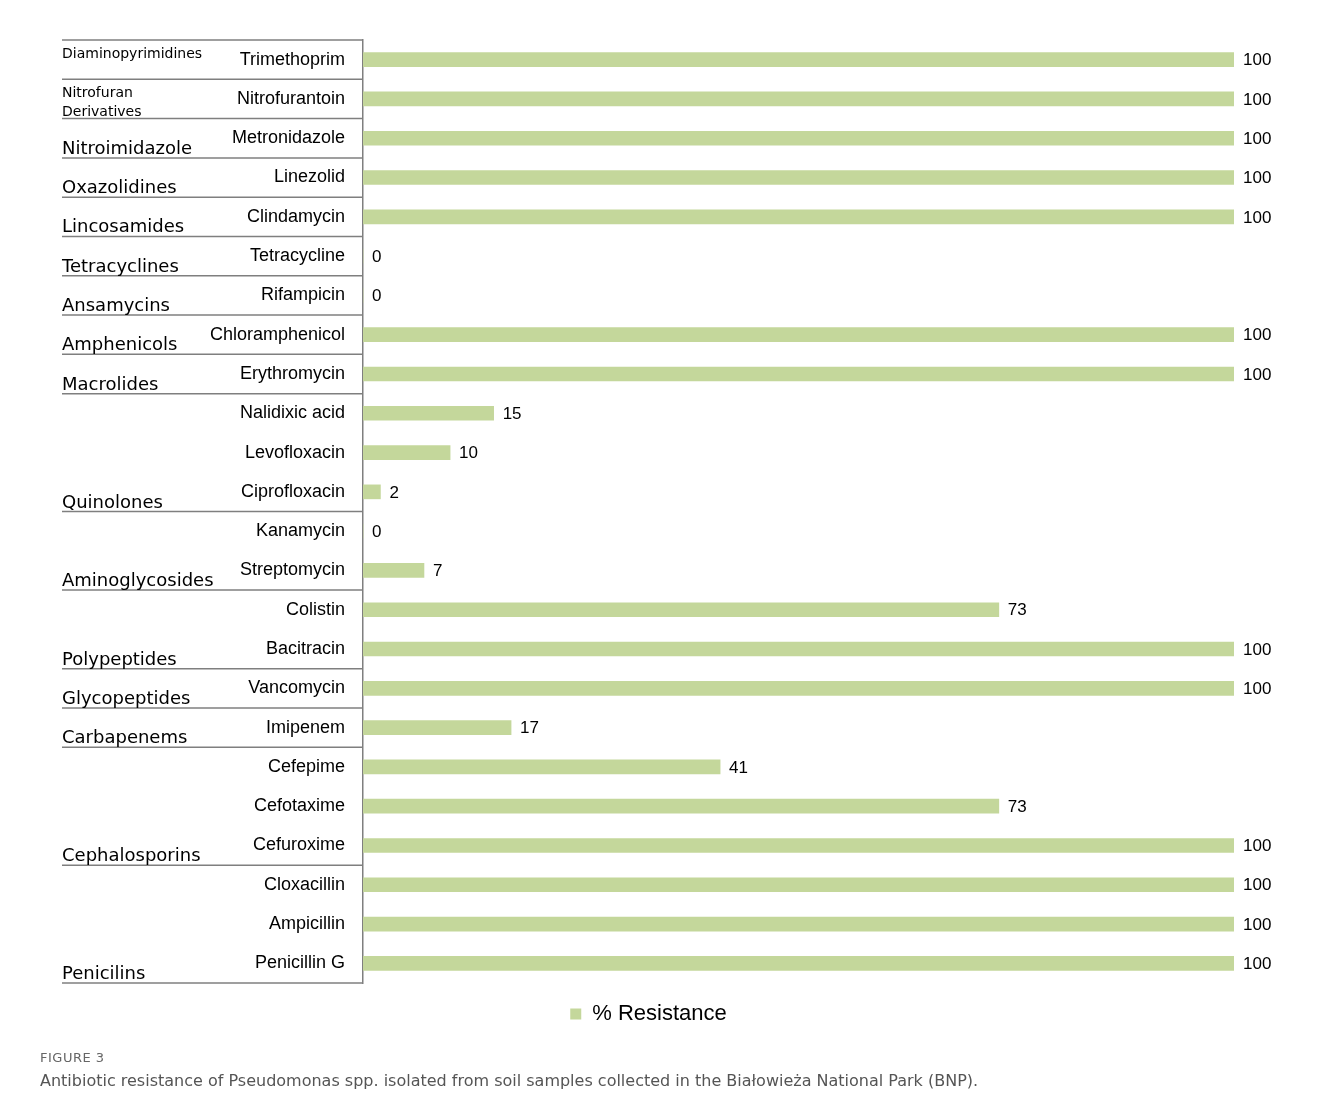 This screenshot has height=1117, width=1319. What do you see at coordinates (104, 972) in the screenshot?
I see `y2-tick-label: Penicilins` at bounding box center [104, 972].